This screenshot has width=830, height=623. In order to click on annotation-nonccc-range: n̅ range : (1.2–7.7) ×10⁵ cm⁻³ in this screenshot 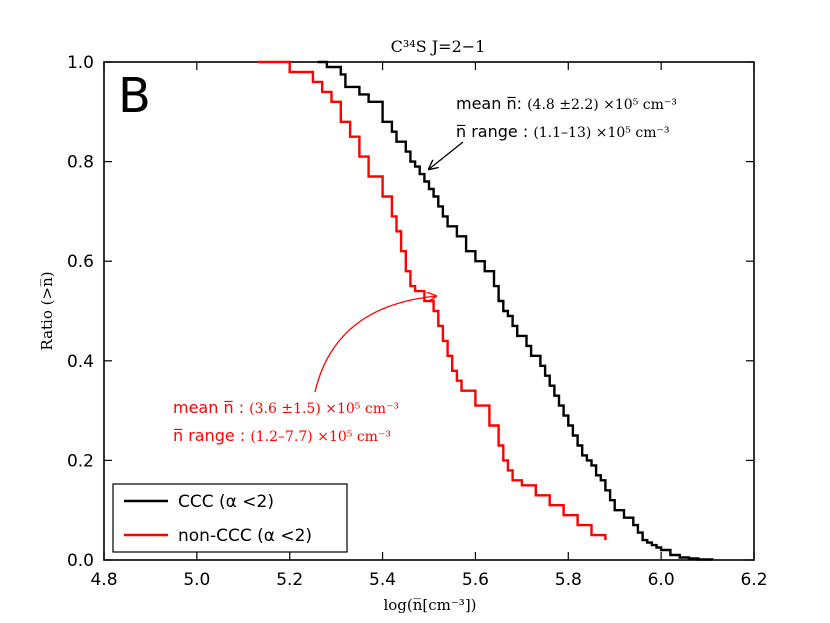, I will do `click(282, 435)`.